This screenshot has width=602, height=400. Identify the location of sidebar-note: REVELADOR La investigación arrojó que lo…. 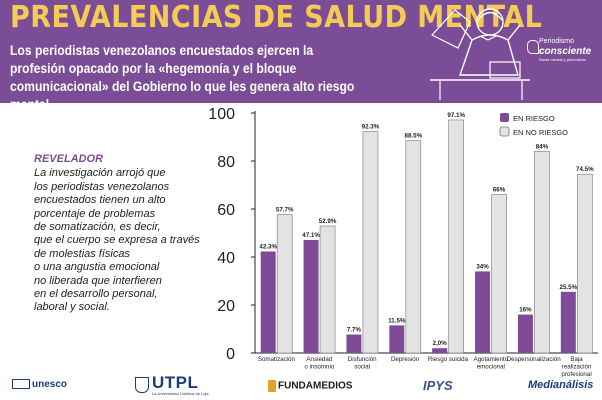
(134, 234).